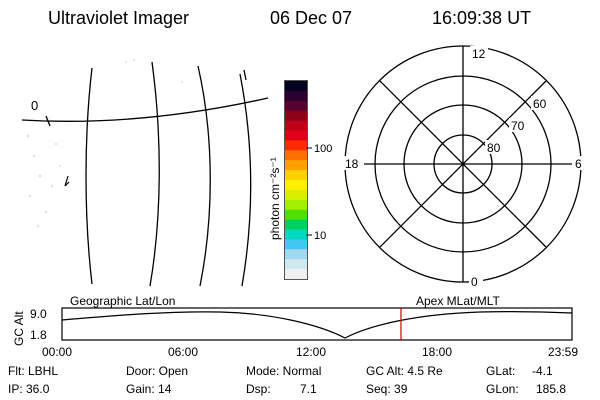 The width and height of the screenshot is (600, 400). I want to click on polar-label-12: 12, so click(479, 54).